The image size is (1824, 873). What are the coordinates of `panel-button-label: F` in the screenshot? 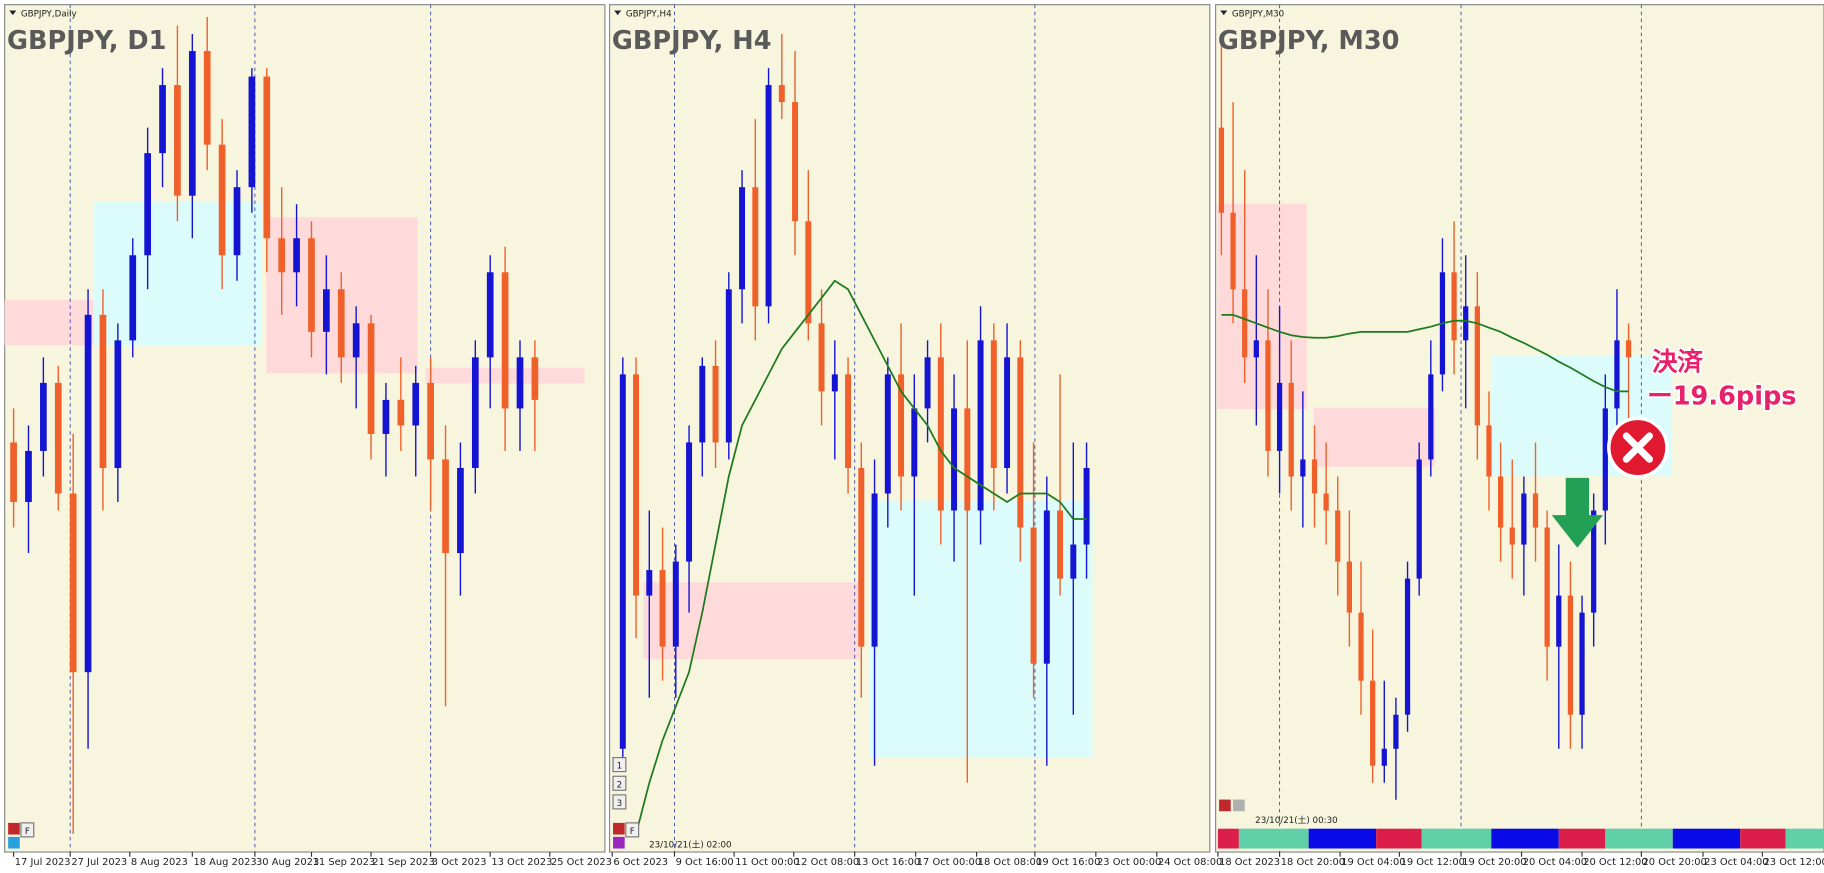 It's located at (632, 832).